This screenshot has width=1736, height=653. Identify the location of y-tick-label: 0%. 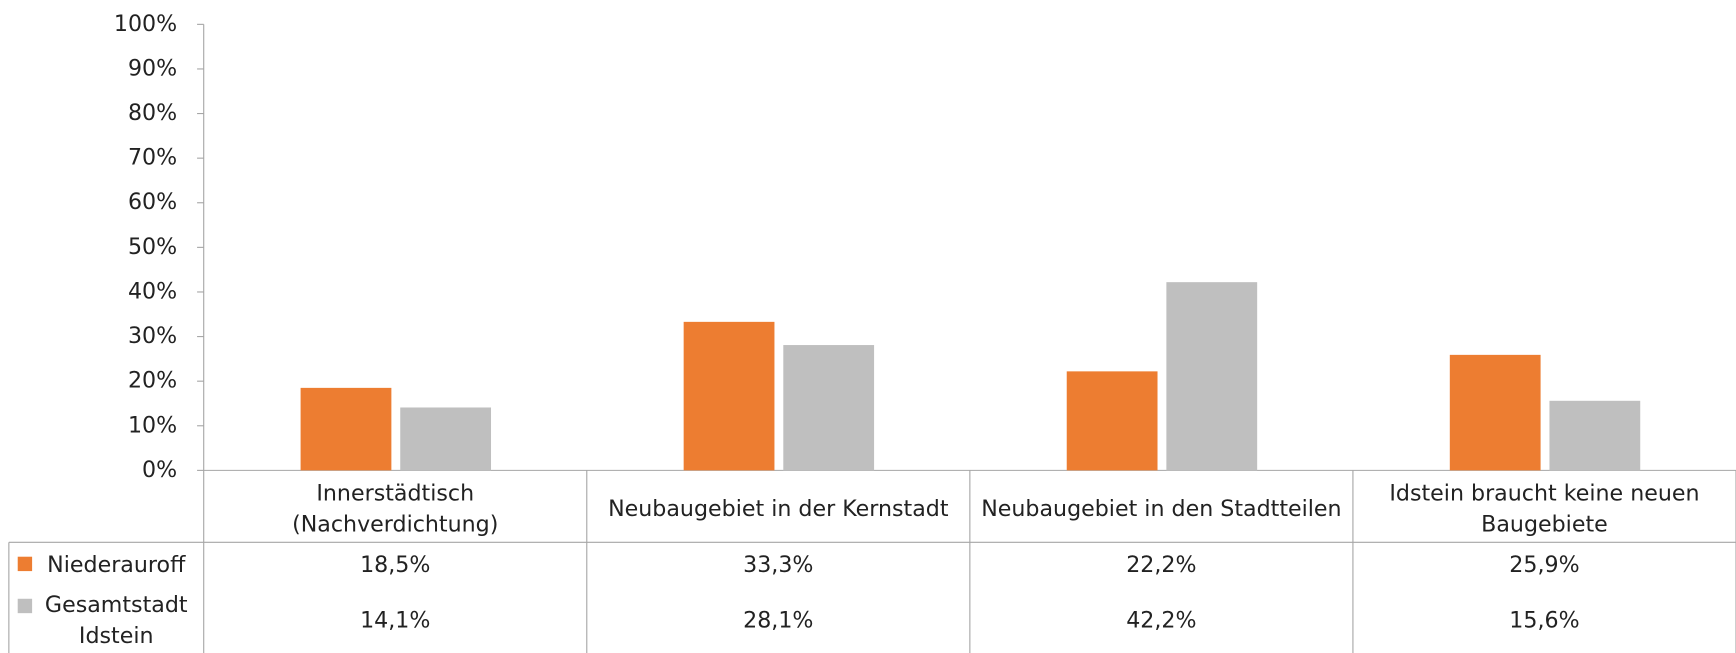
(159, 470).